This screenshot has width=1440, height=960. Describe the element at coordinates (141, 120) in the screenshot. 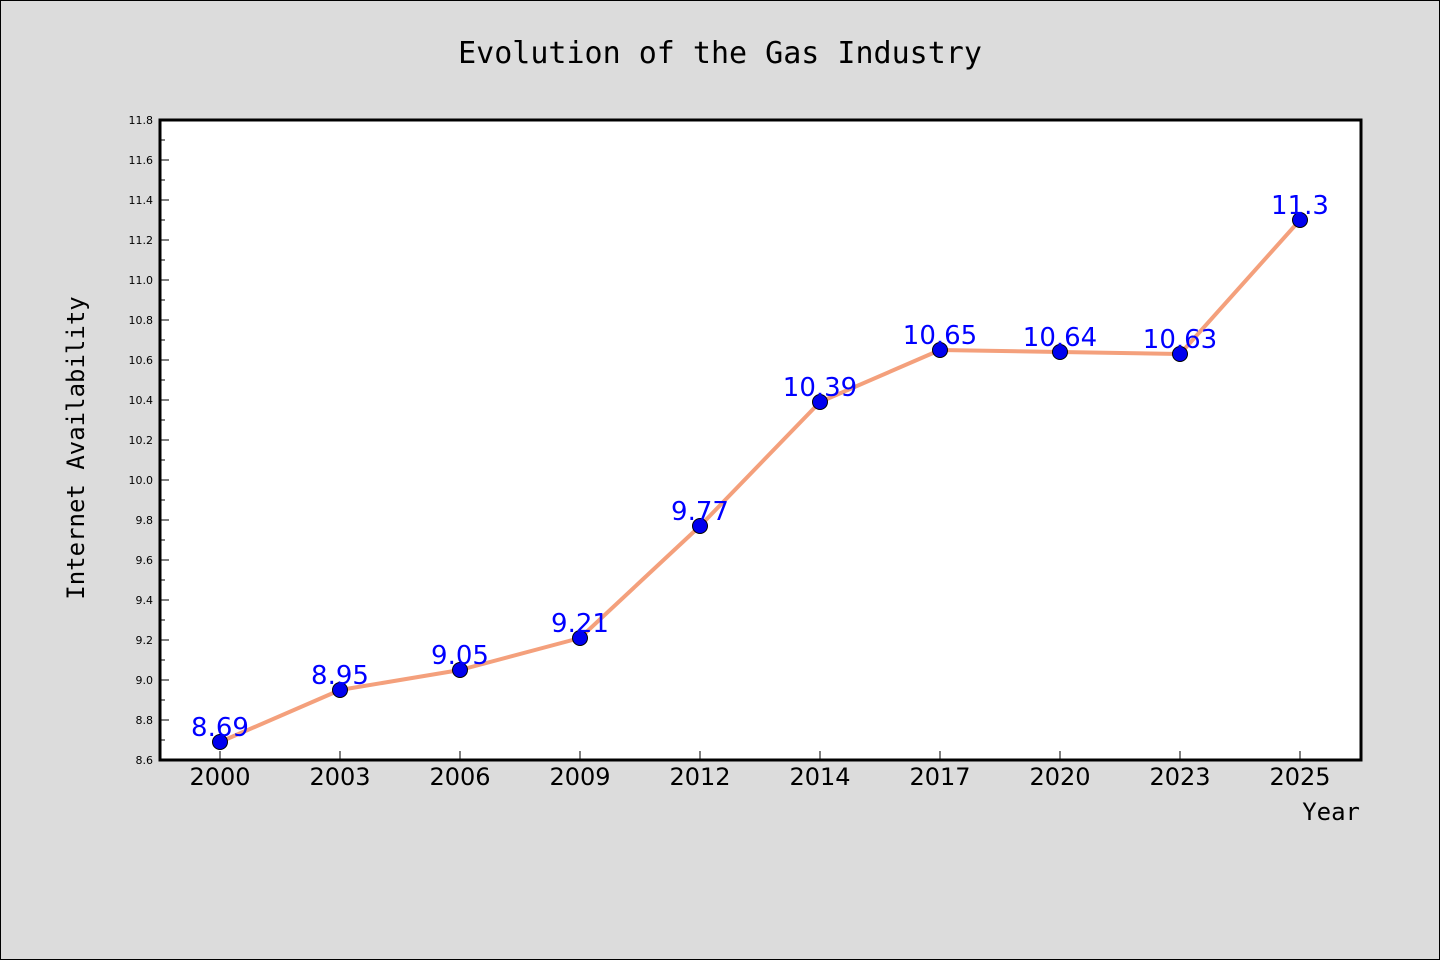

I see `y-tick-label: 11.8` at that location.